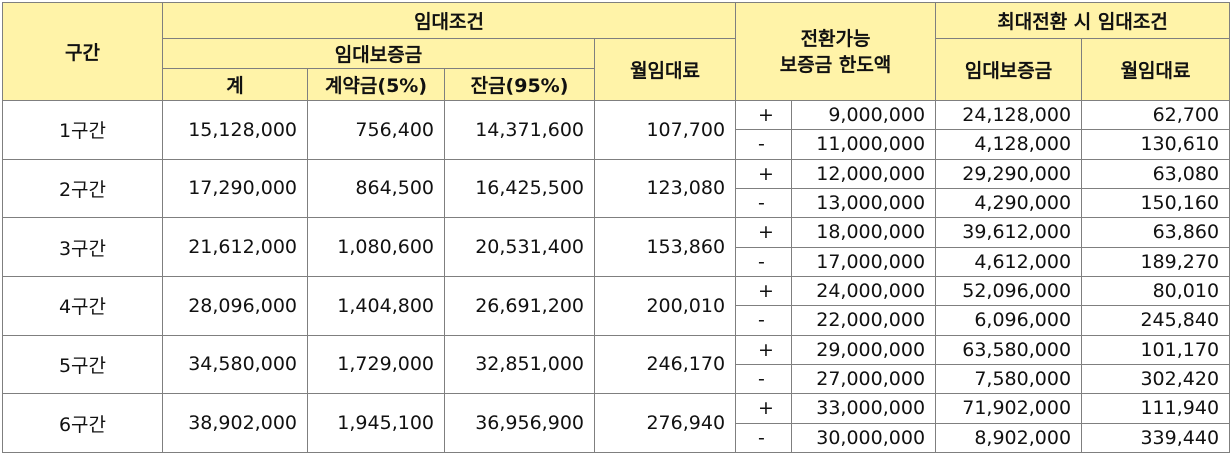  I want to click on table-row: -11,000,000 4,128,000 130,610, so click(617, 144).